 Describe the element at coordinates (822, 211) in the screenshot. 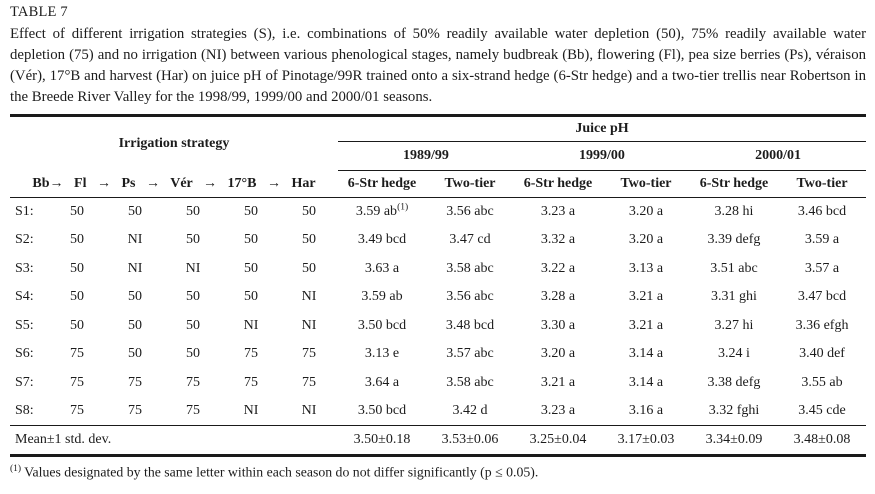

I see `ph-value: 3.46 bcd` at that location.